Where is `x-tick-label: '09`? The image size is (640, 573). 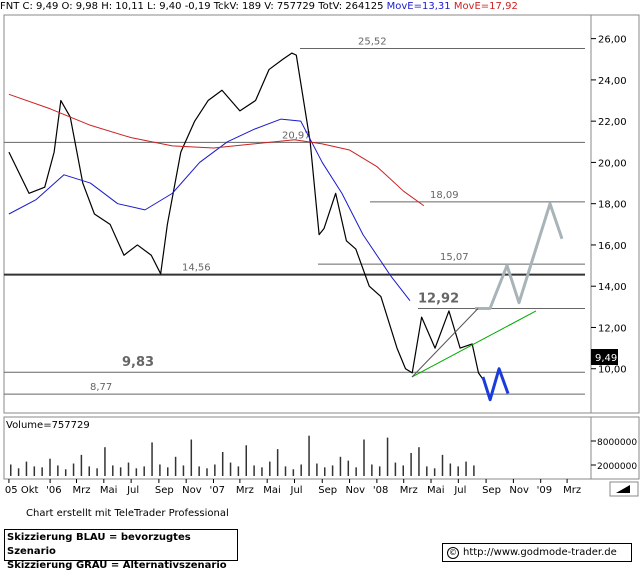
x-tick-label: '09 is located at coordinates (544, 490).